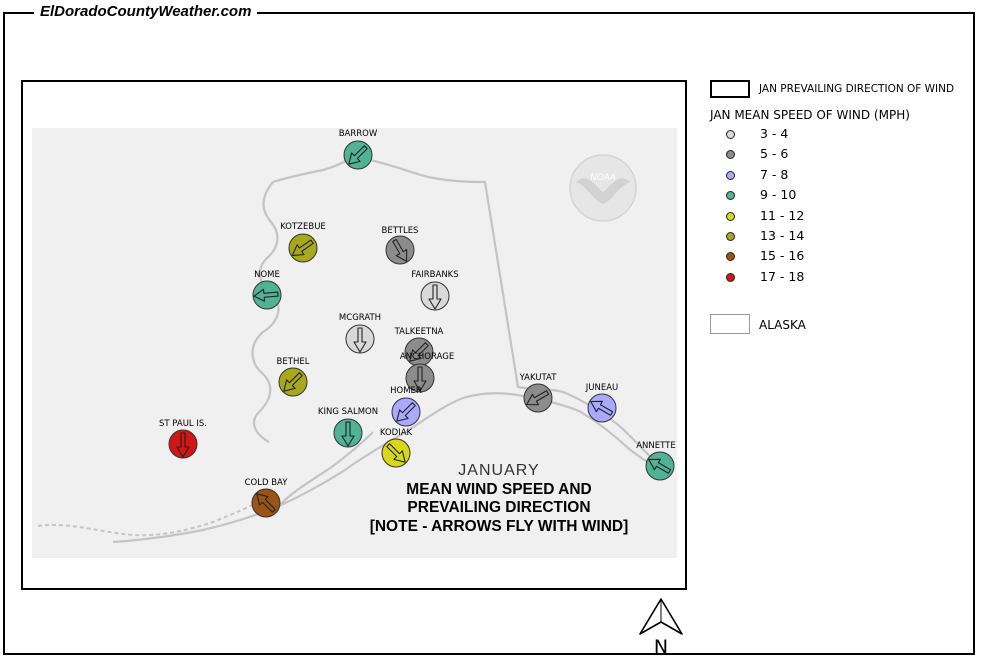 This screenshot has width=981, height=661. Describe the element at coordinates (434, 275) in the screenshot. I see `station-label: FAIRBANKS` at that location.